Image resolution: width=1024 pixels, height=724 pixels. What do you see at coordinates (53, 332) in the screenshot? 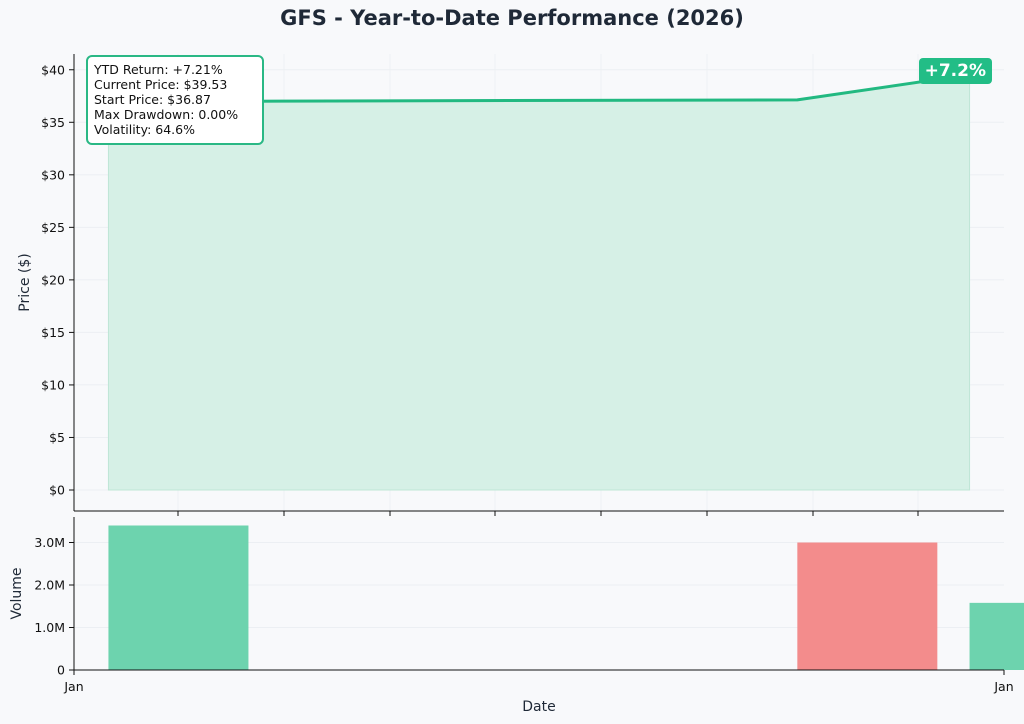
I see `price-y-tick-label: $15` at bounding box center [53, 332].